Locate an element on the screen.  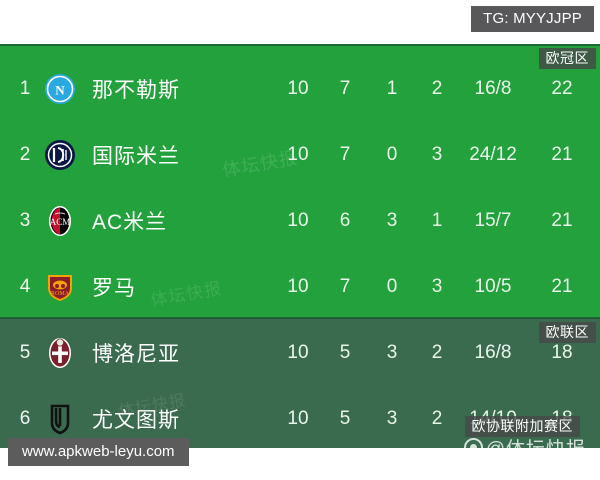
table-row: 4 ROMA 罗马 10 7 0 3 10/5 21 is located at coordinates (300, 287).